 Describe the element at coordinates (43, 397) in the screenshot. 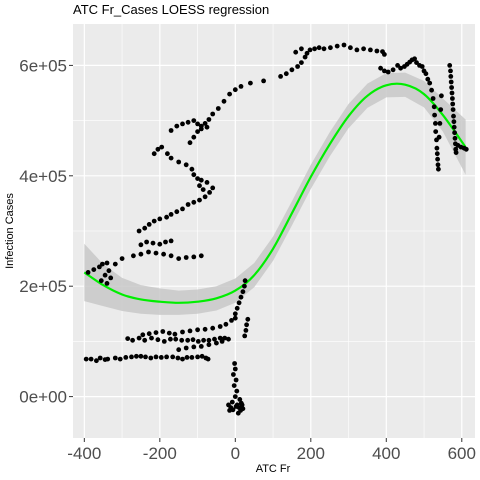

I see `y-tick-label: 0e+00` at that location.